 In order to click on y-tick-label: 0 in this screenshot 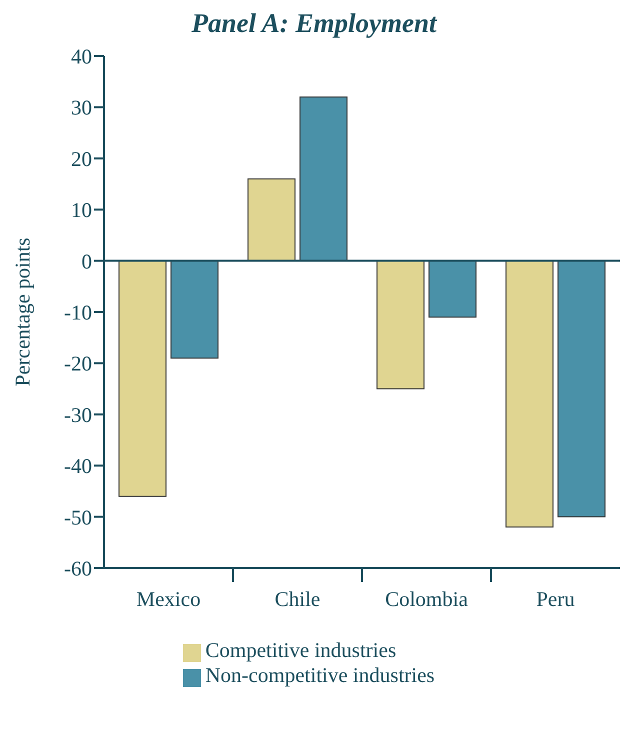, I will do `click(87, 261)`.